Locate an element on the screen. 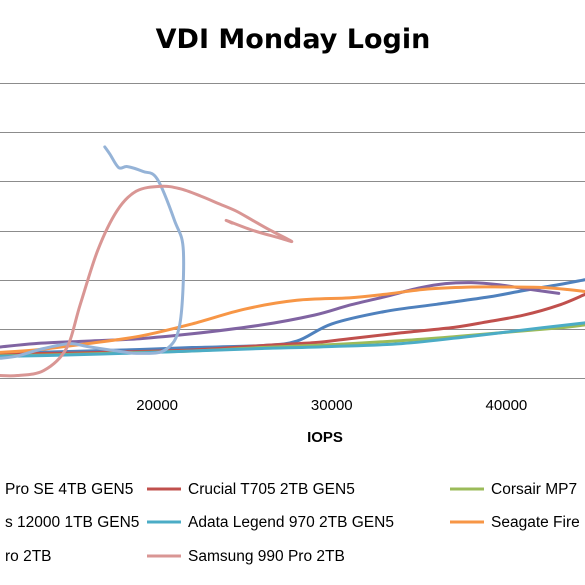 Image resolution: width=585 pixels, height=585 pixels. legend-label-4: s 12000 1TB GEN5 is located at coordinates (72, 522).